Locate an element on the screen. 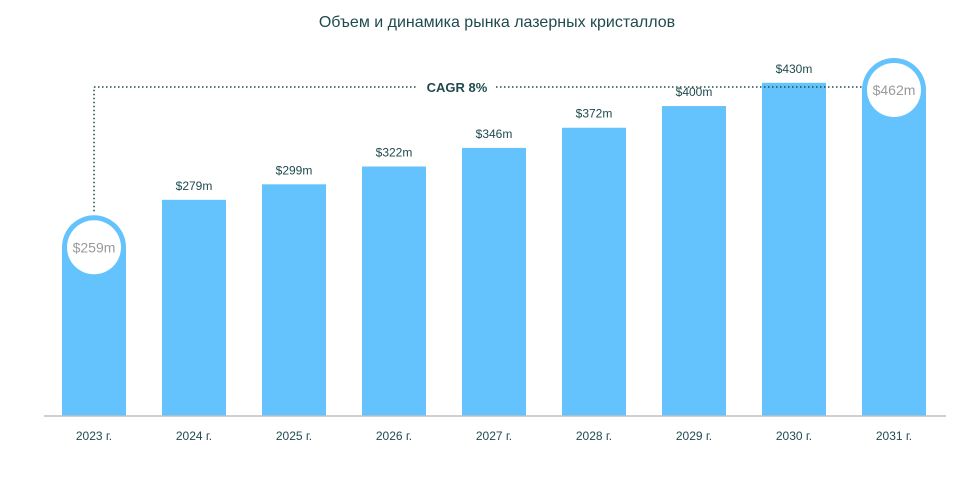 The height and width of the screenshot is (482, 964). data-label-2: $299m is located at coordinates (294, 170).